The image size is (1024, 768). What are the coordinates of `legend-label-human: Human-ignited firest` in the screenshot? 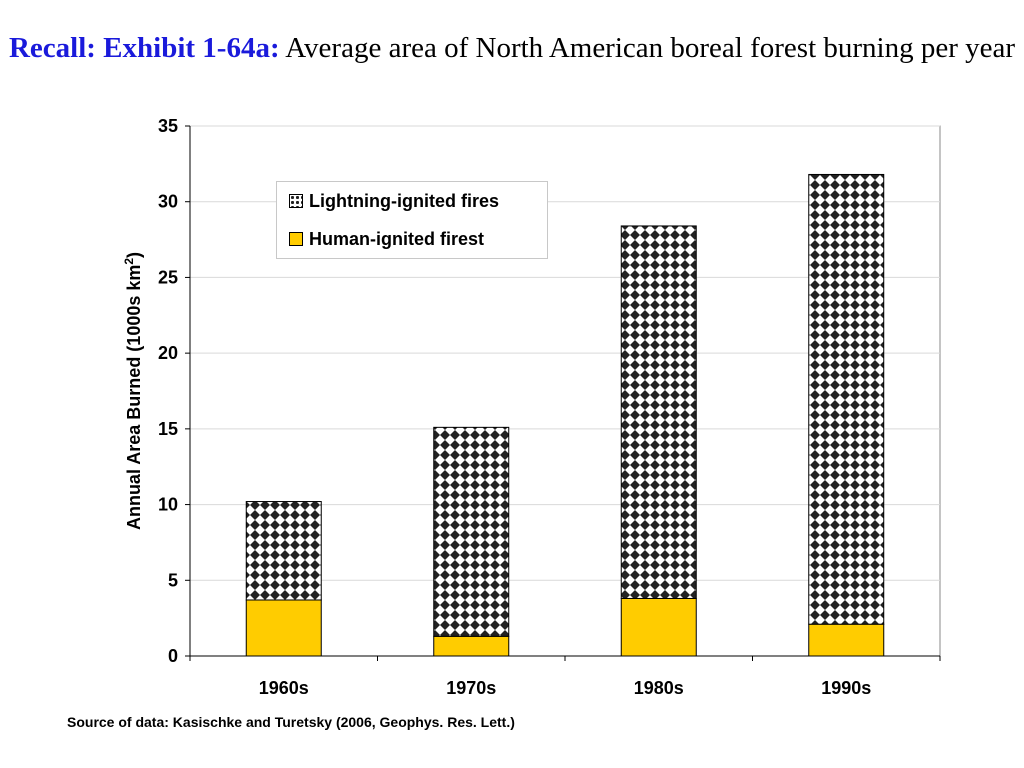 It's located at (397, 238).